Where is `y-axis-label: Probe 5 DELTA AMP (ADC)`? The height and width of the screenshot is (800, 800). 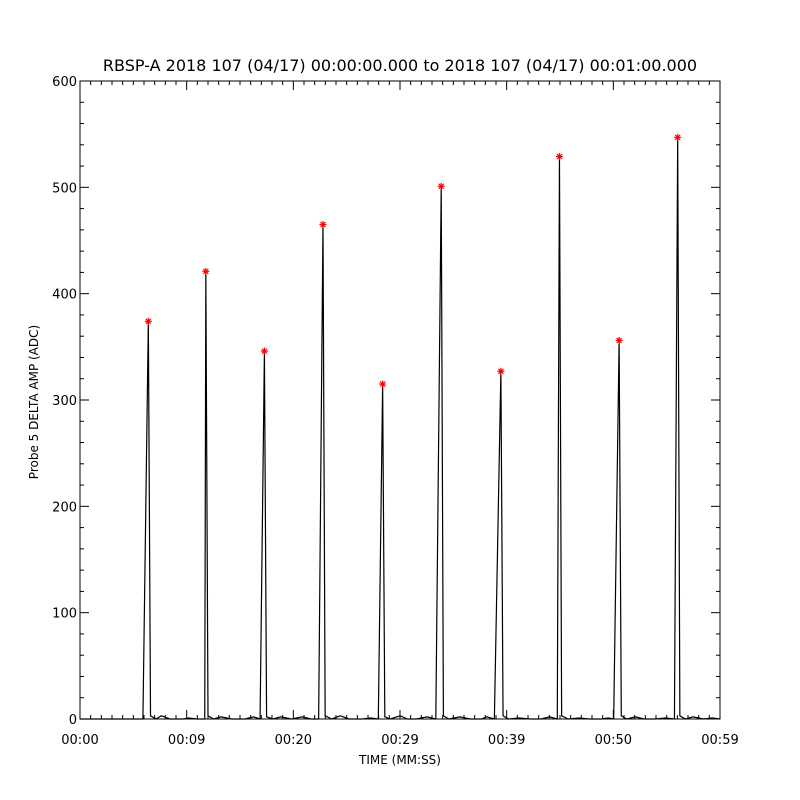
y-axis-label: Probe 5 DELTA AMP (ADC) is located at coordinates (34, 402).